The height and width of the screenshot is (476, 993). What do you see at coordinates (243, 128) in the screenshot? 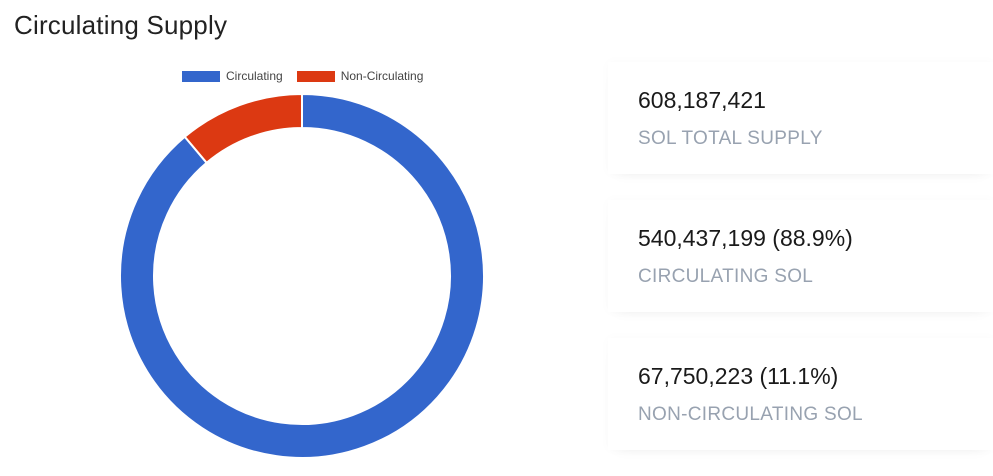
I see `donut-slice-non-circulating` at bounding box center [243, 128].